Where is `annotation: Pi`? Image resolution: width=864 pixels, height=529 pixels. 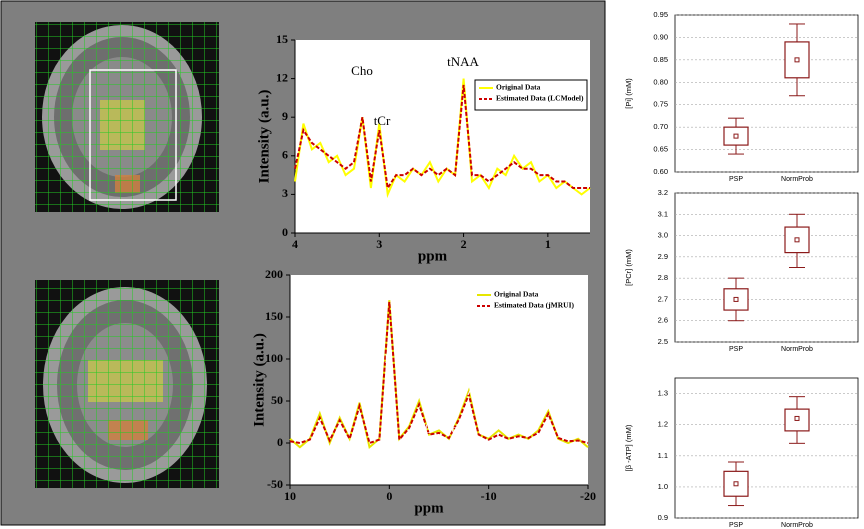
annotation: Pi is located at coordinates (342, 396).